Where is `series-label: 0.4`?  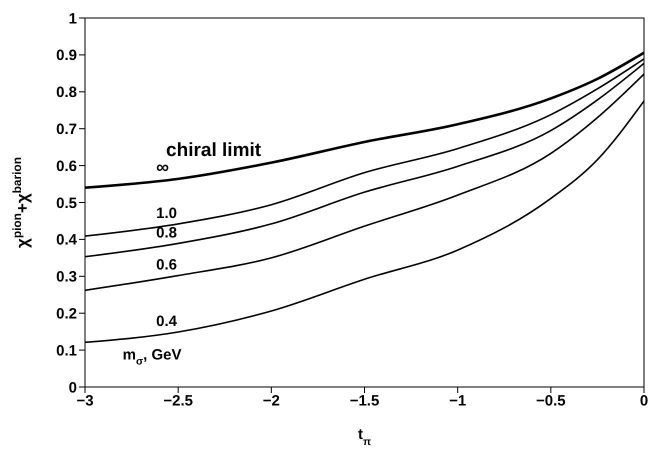 series-label: 0.4 is located at coordinates (167, 321).